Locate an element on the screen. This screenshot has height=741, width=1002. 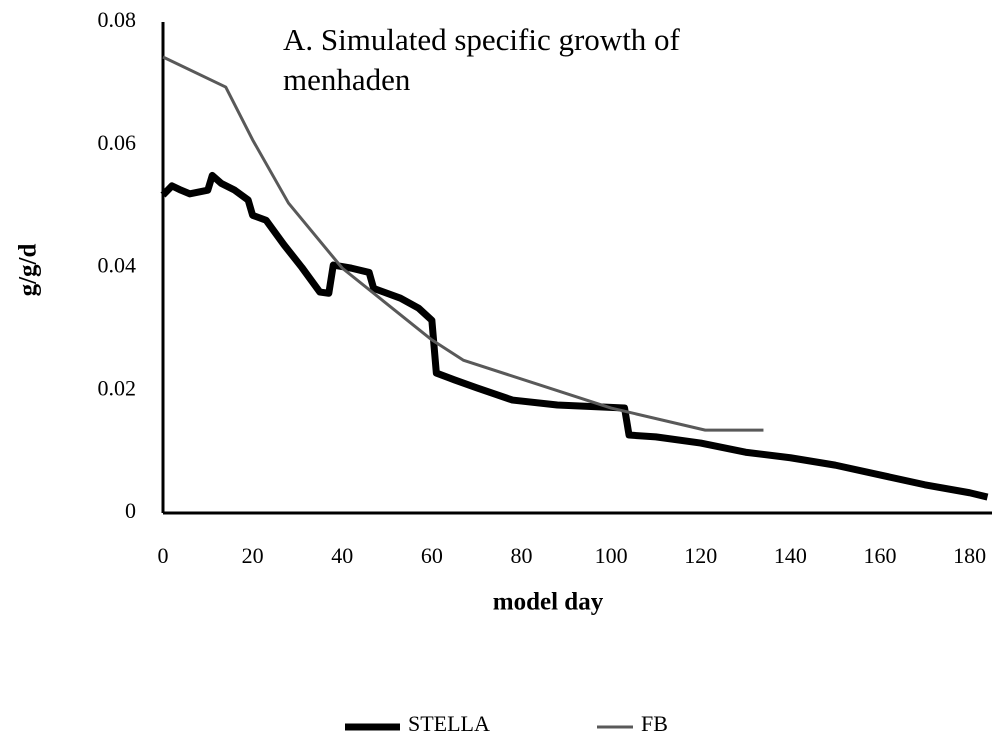
y-tick-label: 0.06 is located at coordinates (117, 142).